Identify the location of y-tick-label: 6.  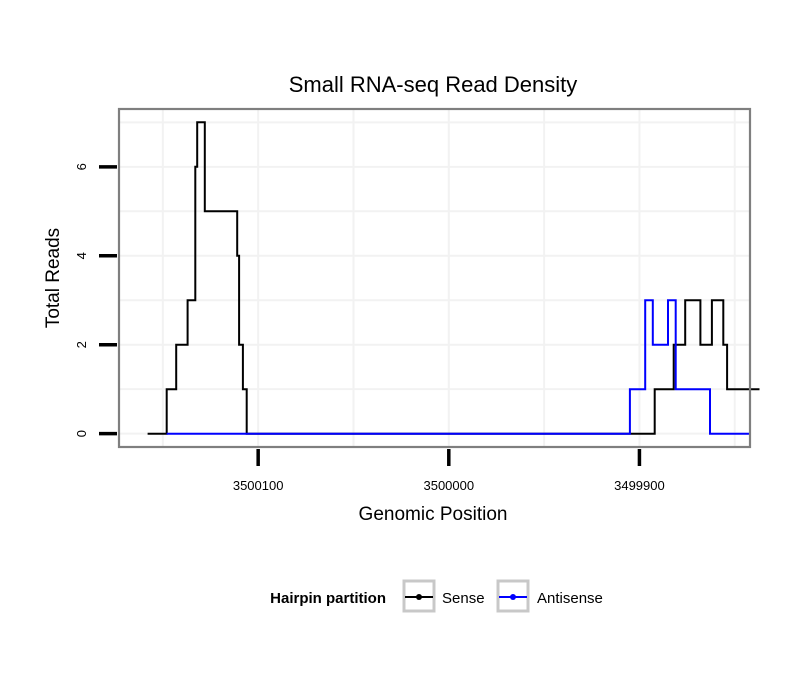
(81, 166).